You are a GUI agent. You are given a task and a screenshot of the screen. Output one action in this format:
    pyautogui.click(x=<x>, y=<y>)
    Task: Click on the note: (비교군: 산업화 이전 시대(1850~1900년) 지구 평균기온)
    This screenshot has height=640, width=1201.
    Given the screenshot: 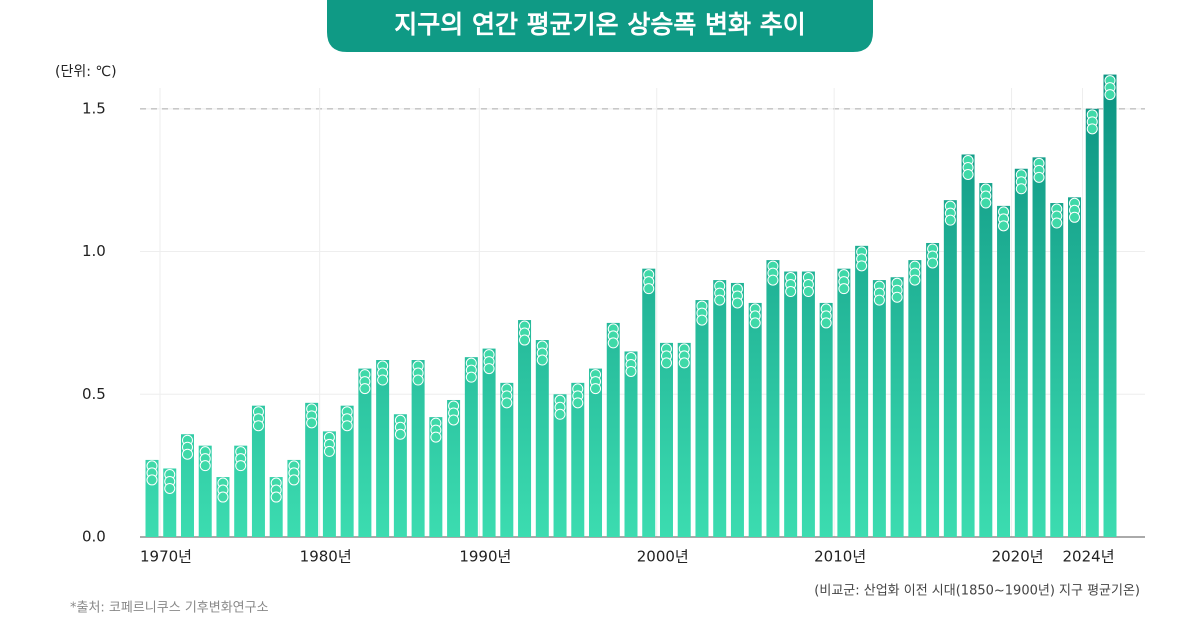 What is the action you would take?
    pyautogui.click(x=977, y=591)
    